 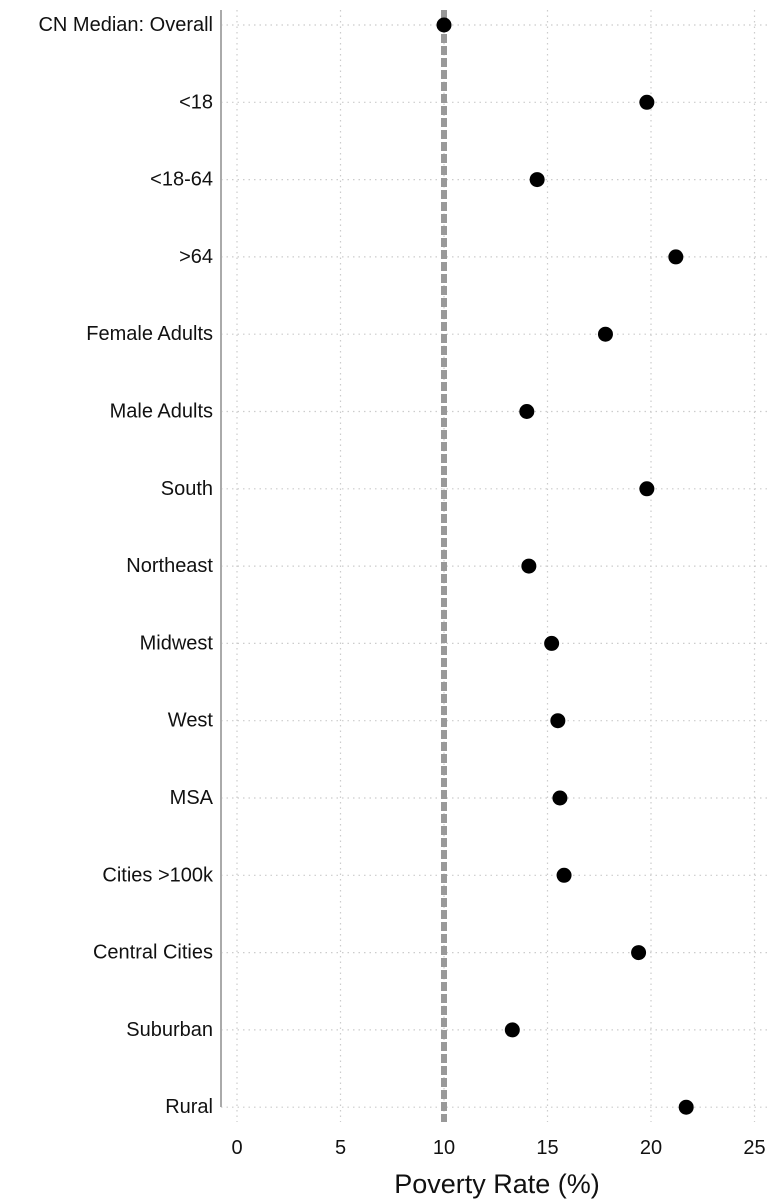 What do you see at coordinates (754, 1148) in the screenshot?
I see `x-tick-label: 25` at bounding box center [754, 1148].